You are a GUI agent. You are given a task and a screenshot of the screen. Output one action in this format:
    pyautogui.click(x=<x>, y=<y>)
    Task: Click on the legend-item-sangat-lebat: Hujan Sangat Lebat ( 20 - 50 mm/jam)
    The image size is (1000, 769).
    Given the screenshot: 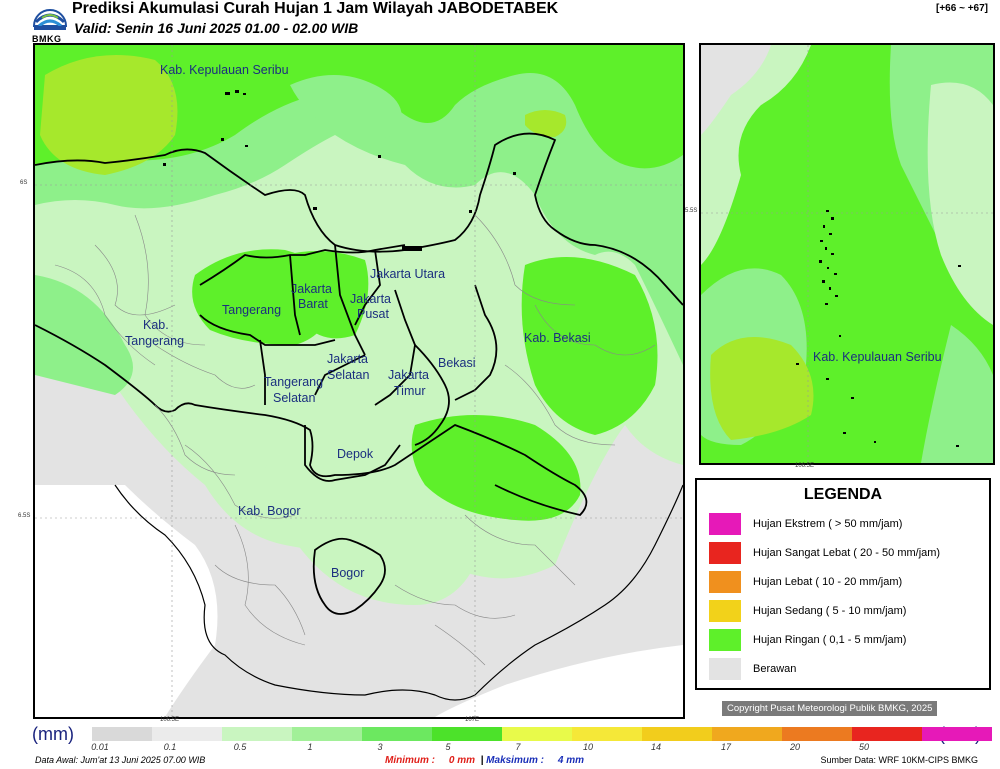 What is the action you would take?
    pyautogui.click(x=824, y=553)
    